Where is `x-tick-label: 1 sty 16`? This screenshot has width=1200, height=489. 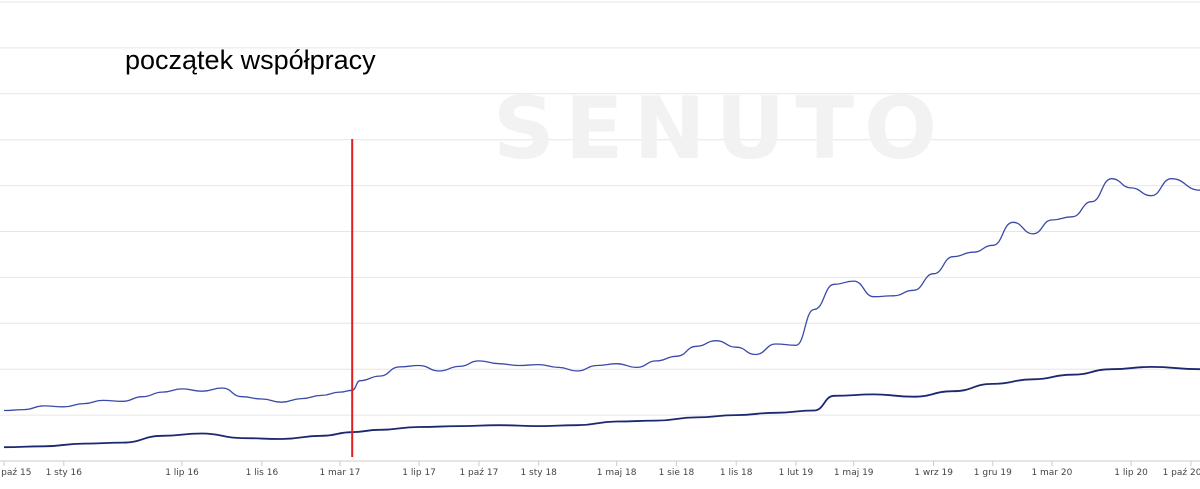 x-tick-label: 1 sty 16 is located at coordinates (64, 473).